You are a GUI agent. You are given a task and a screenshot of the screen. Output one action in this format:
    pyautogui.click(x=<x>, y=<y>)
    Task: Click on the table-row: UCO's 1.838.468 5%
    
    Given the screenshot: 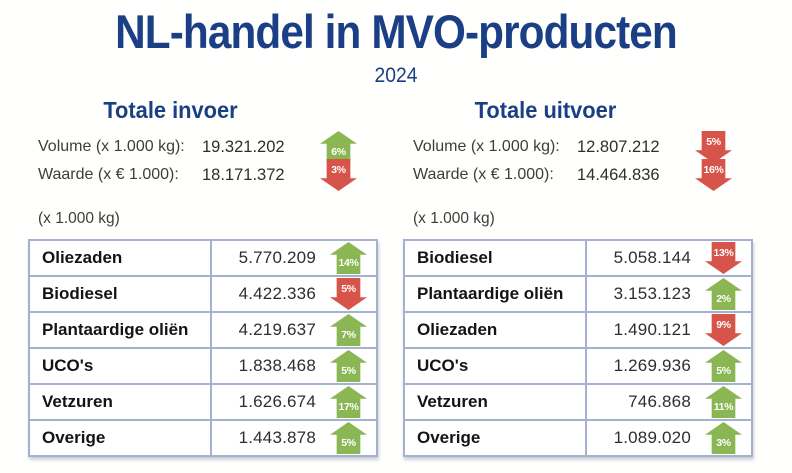 What is the action you would take?
    pyautogui.click(x=202, y=366)
    